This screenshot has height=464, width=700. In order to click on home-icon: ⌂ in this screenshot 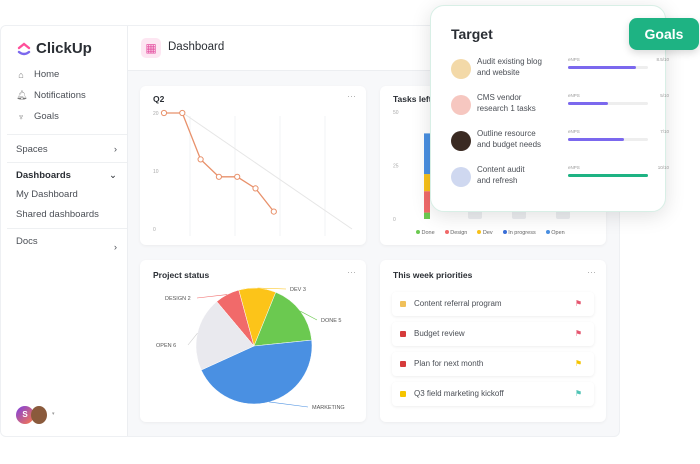, I will do `click(21, 74)`.